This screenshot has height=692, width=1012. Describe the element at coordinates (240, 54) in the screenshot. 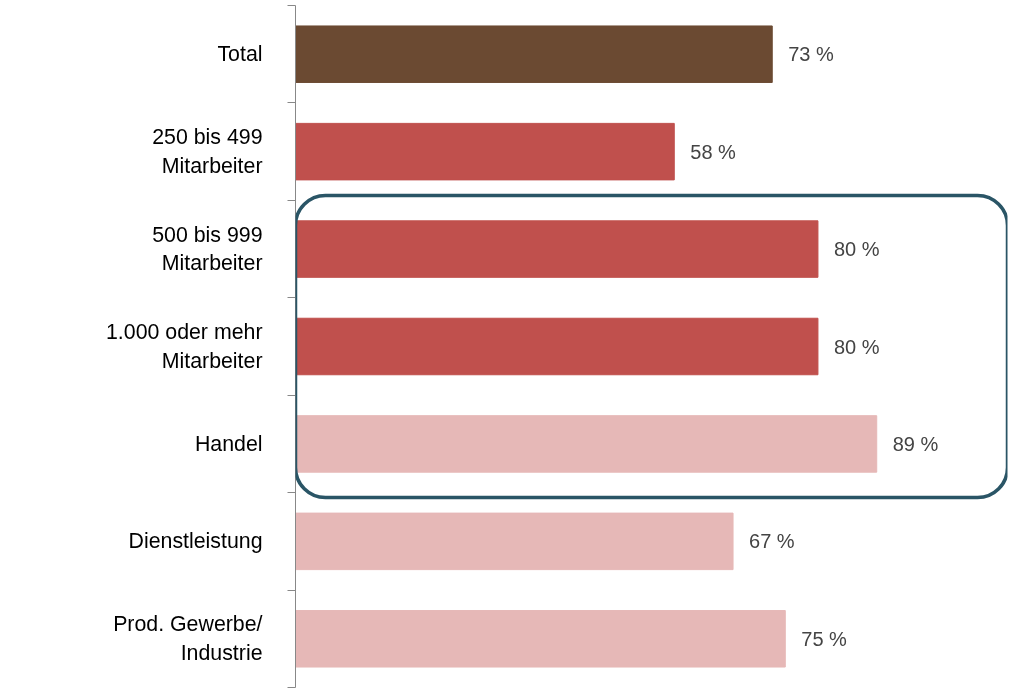

I see `y-tick-label: Total` at that location.